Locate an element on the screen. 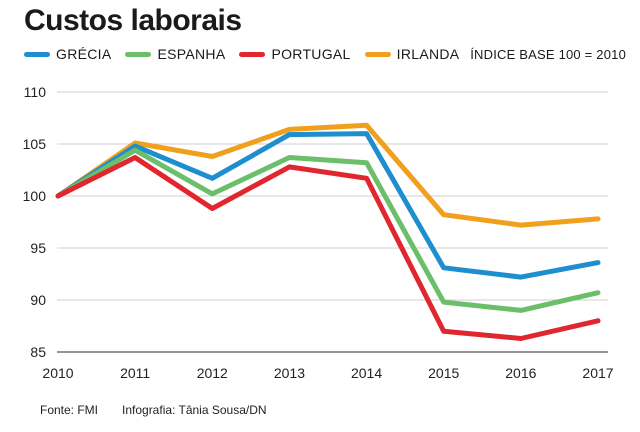 Image resolution: width=640 pixels, height=432 pixels. legend-label-espanha: ESPANHA is located at coordinates (191, 54).